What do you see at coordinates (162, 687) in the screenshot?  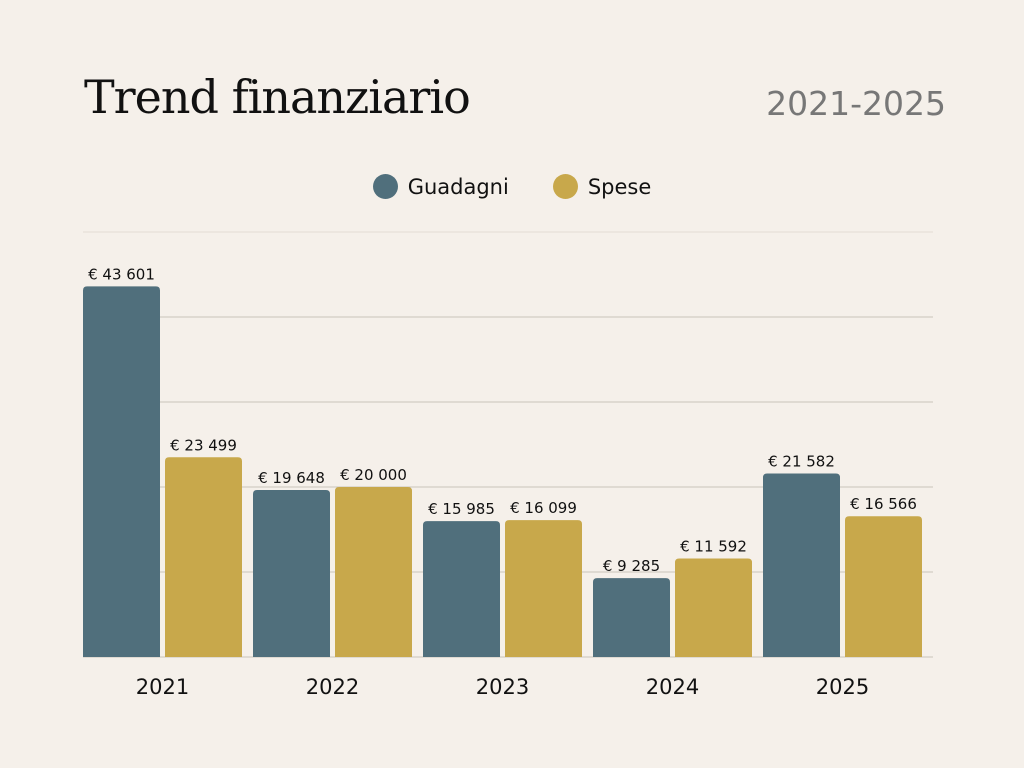 I see `x-tick-label: 2021` at bounding box center [162, 687].